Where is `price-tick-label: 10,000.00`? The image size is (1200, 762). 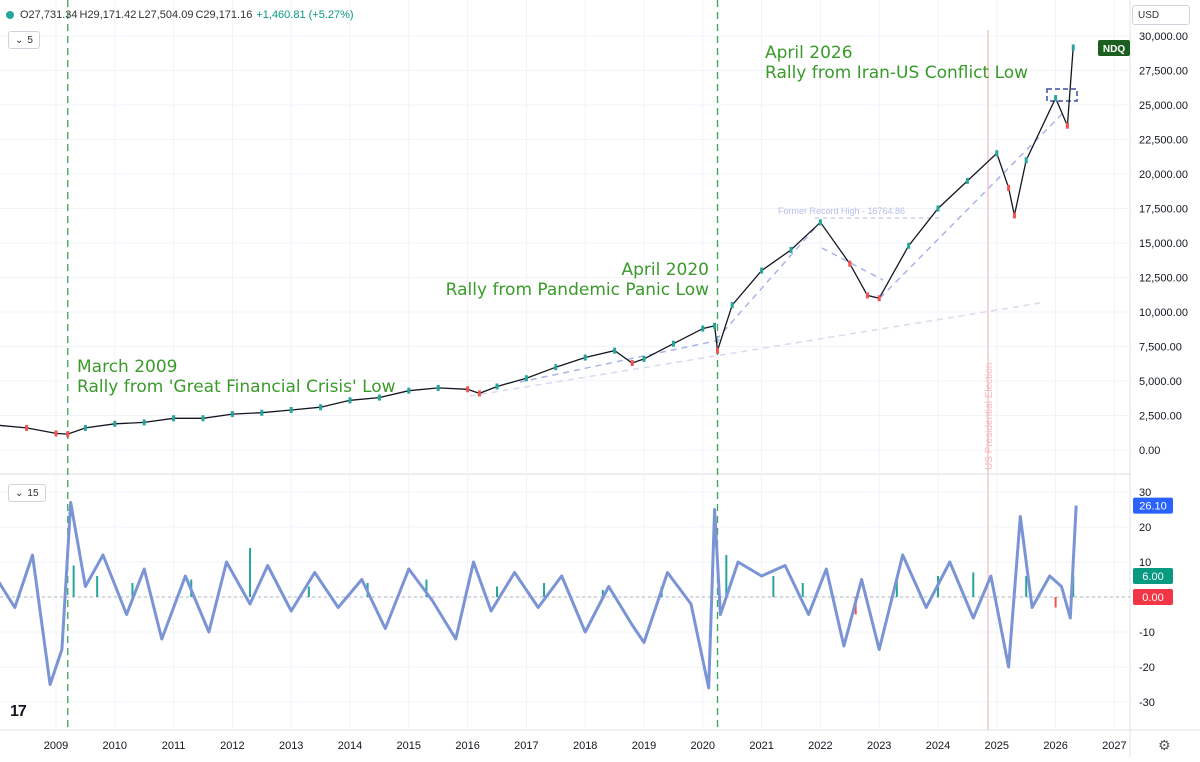
price-tick-label: 10,000.00 is located at coordinates (1163, 313).